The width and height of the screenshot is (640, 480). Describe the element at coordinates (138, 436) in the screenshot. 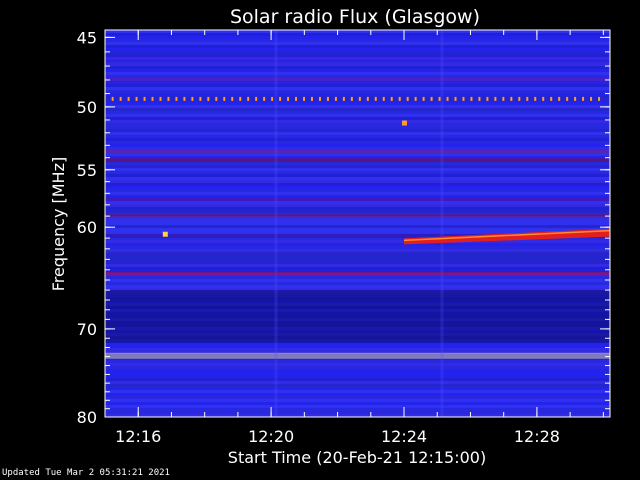

I see `x-tick-label: 12:16` at that location.